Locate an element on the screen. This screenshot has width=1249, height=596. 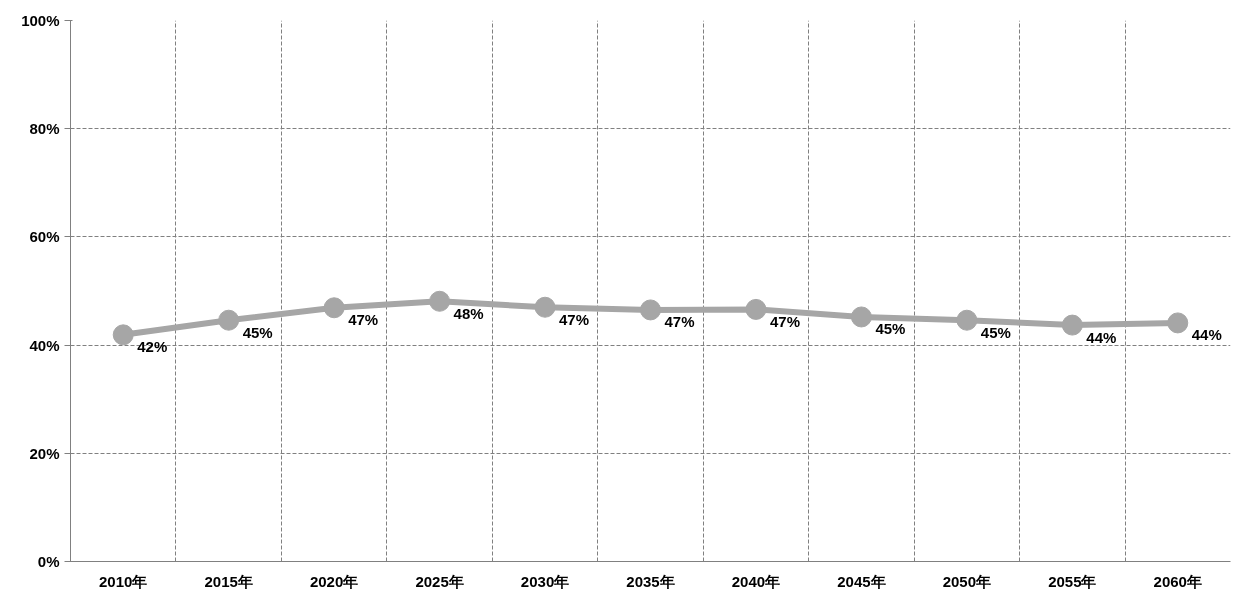
x-tick-label: 2040年 is located at coordinates (756, 581).